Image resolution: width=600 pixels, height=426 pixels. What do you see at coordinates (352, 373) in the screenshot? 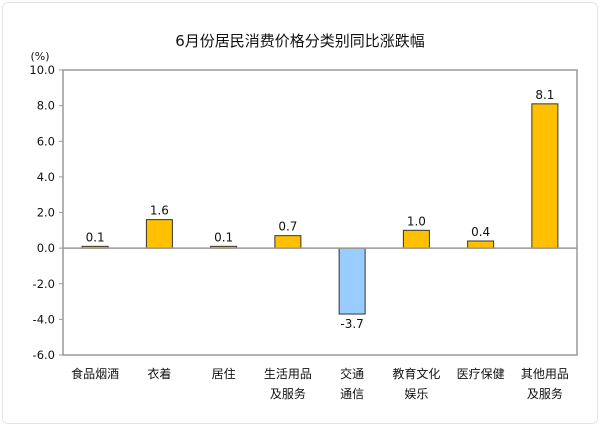
I see `x-category-label: 交通` at bounding box center [352, 373].